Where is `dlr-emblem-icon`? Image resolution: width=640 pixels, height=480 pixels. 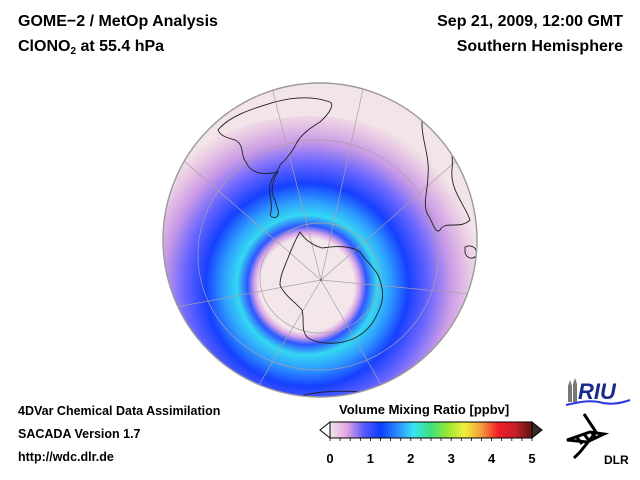 dlr-emblem-icon is located at coordinates (588, 436).